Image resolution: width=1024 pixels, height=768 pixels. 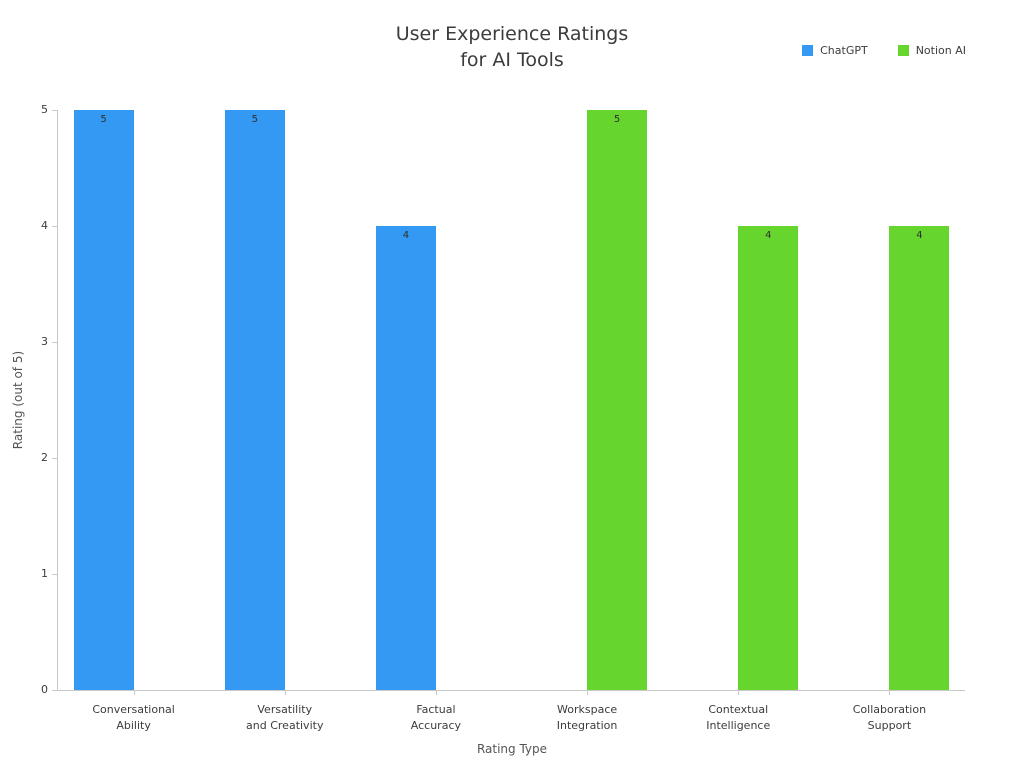 What do you see at coordinates (133, 717) in the screenshot?
I see `x-tick-label: Conversational Ability` at bounding box center [133, 717].